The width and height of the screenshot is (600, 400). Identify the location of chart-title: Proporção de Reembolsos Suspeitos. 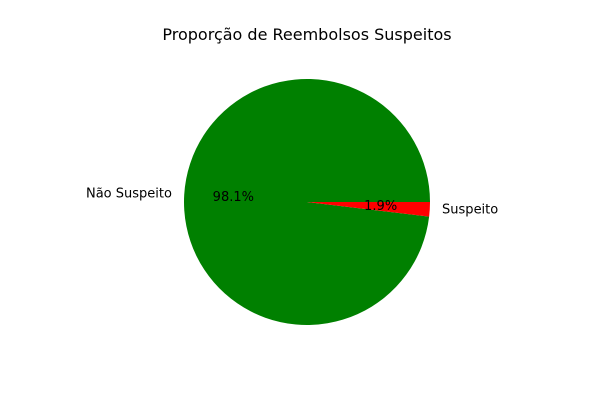
(306, 34).